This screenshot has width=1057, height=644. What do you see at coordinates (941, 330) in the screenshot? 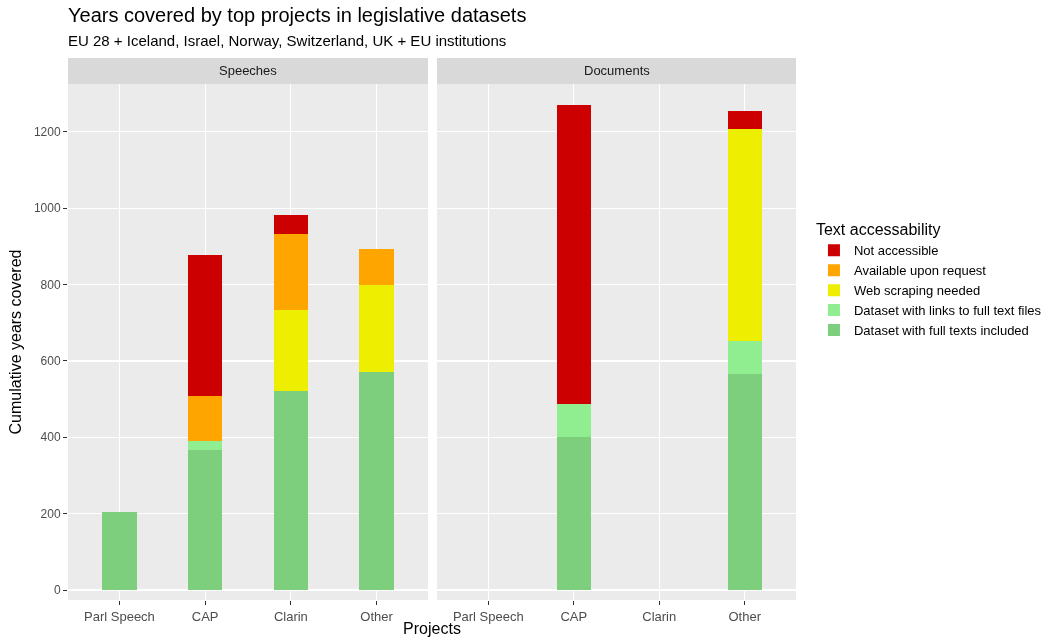
I see `legend-label: Dataset with full texts included` at bounding box center [941, 330].